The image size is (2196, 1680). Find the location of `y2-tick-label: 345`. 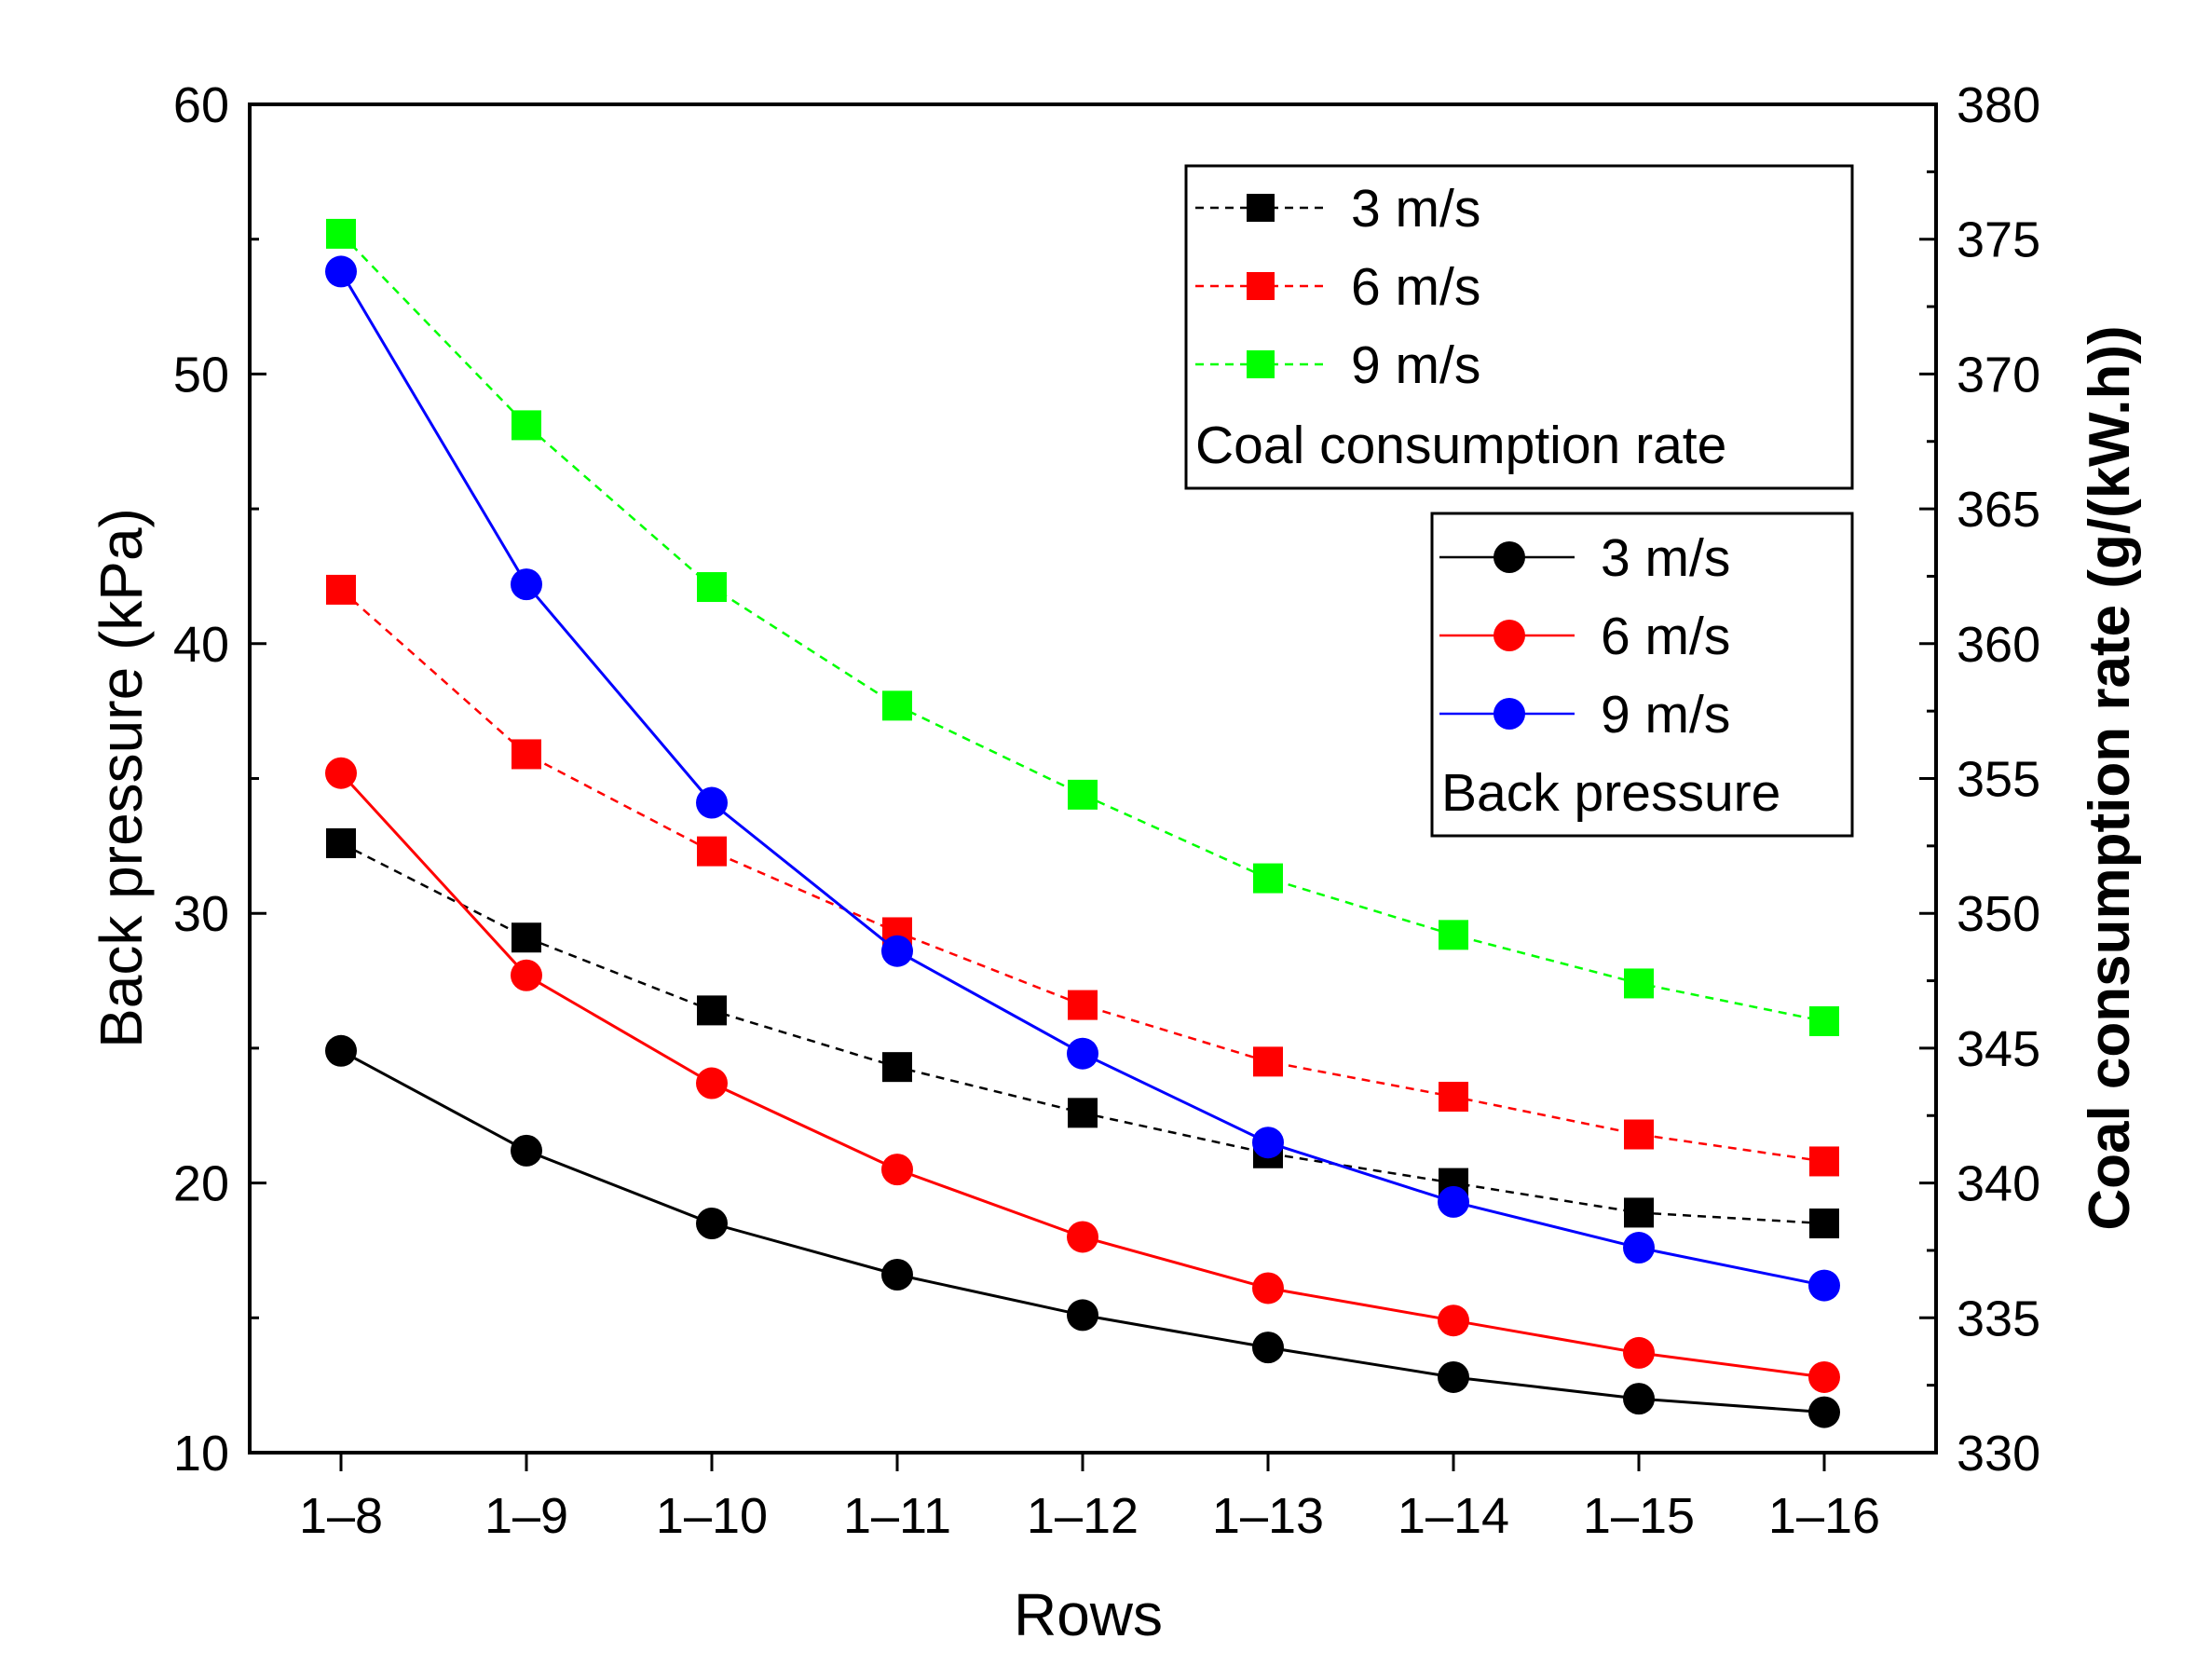

y2-tick-label: 345 is located at coordinates (1998, 1049).